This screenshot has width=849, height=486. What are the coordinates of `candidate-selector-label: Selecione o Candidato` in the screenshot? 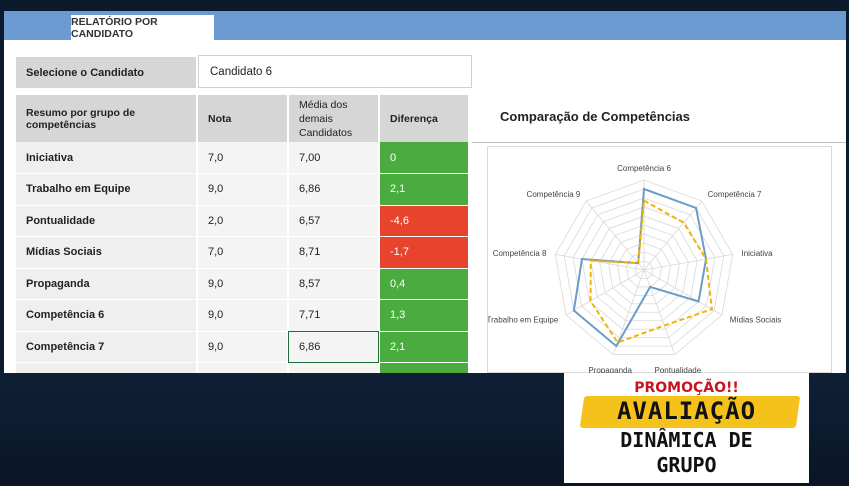 It's located at (106, 72).